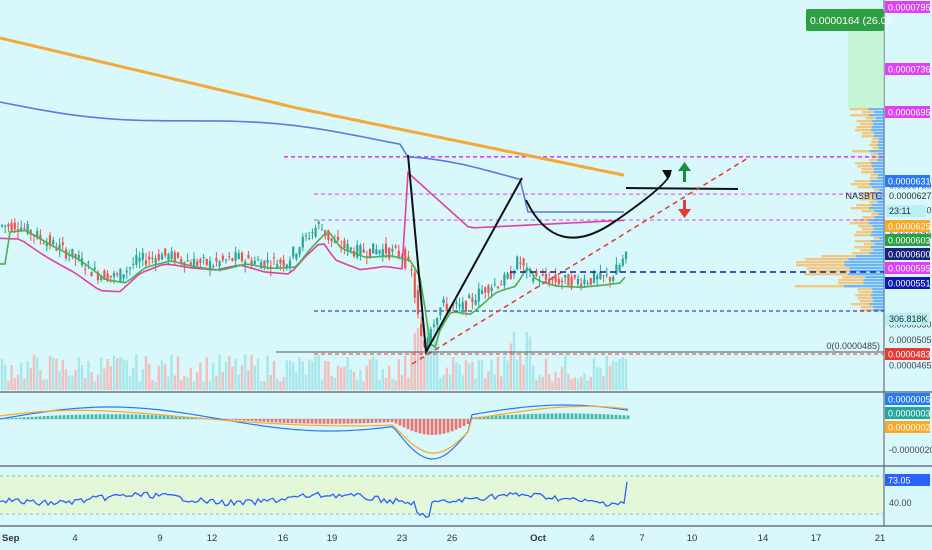 This screenshot has height=550, width=932. I want to click on macd-axis: 0.0000005 0.0000003 0.0000002 -0.0000020, so click(908, 424).